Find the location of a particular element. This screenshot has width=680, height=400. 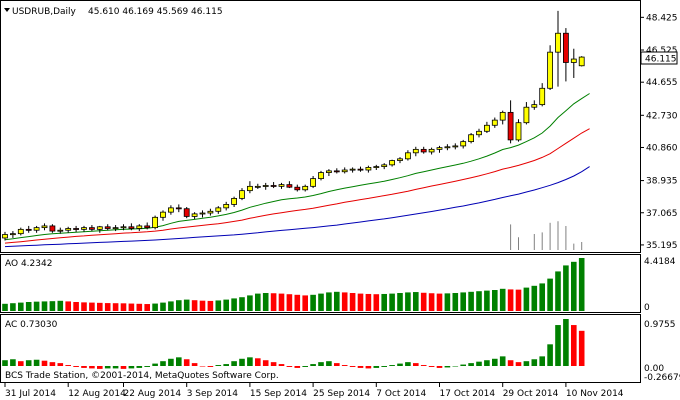

current-price-value: 46.115 is located at coordinates (661, 60).